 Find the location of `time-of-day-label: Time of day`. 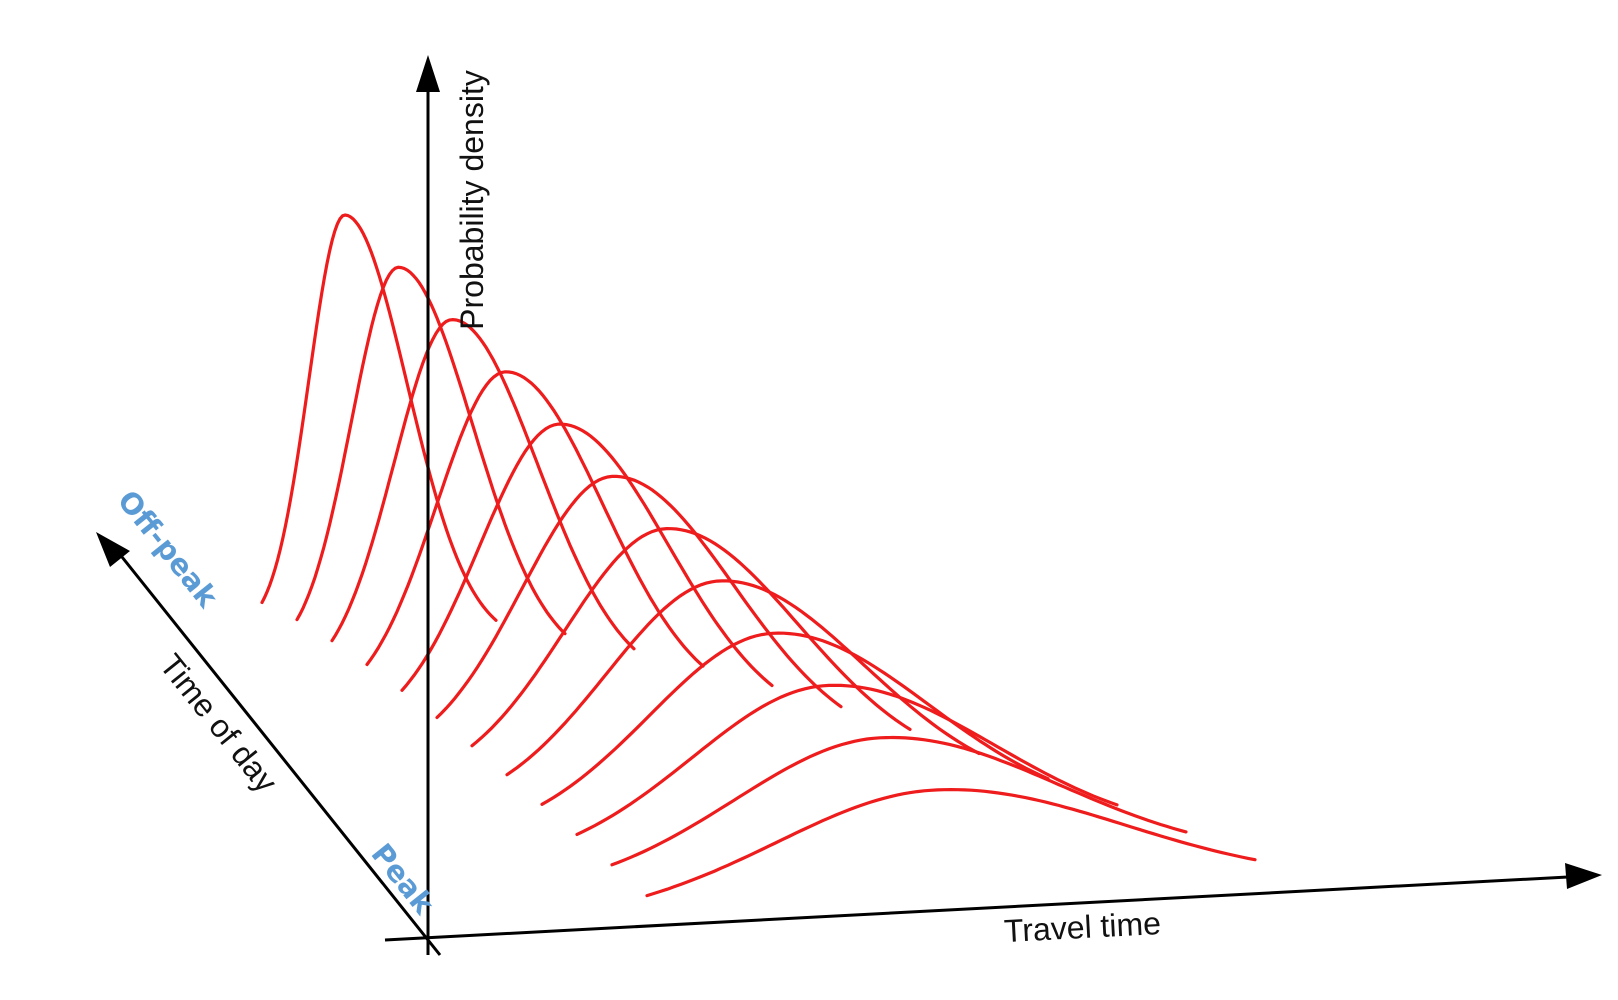

time-of-day-label: Time of day is located at coordinates (219, 723).